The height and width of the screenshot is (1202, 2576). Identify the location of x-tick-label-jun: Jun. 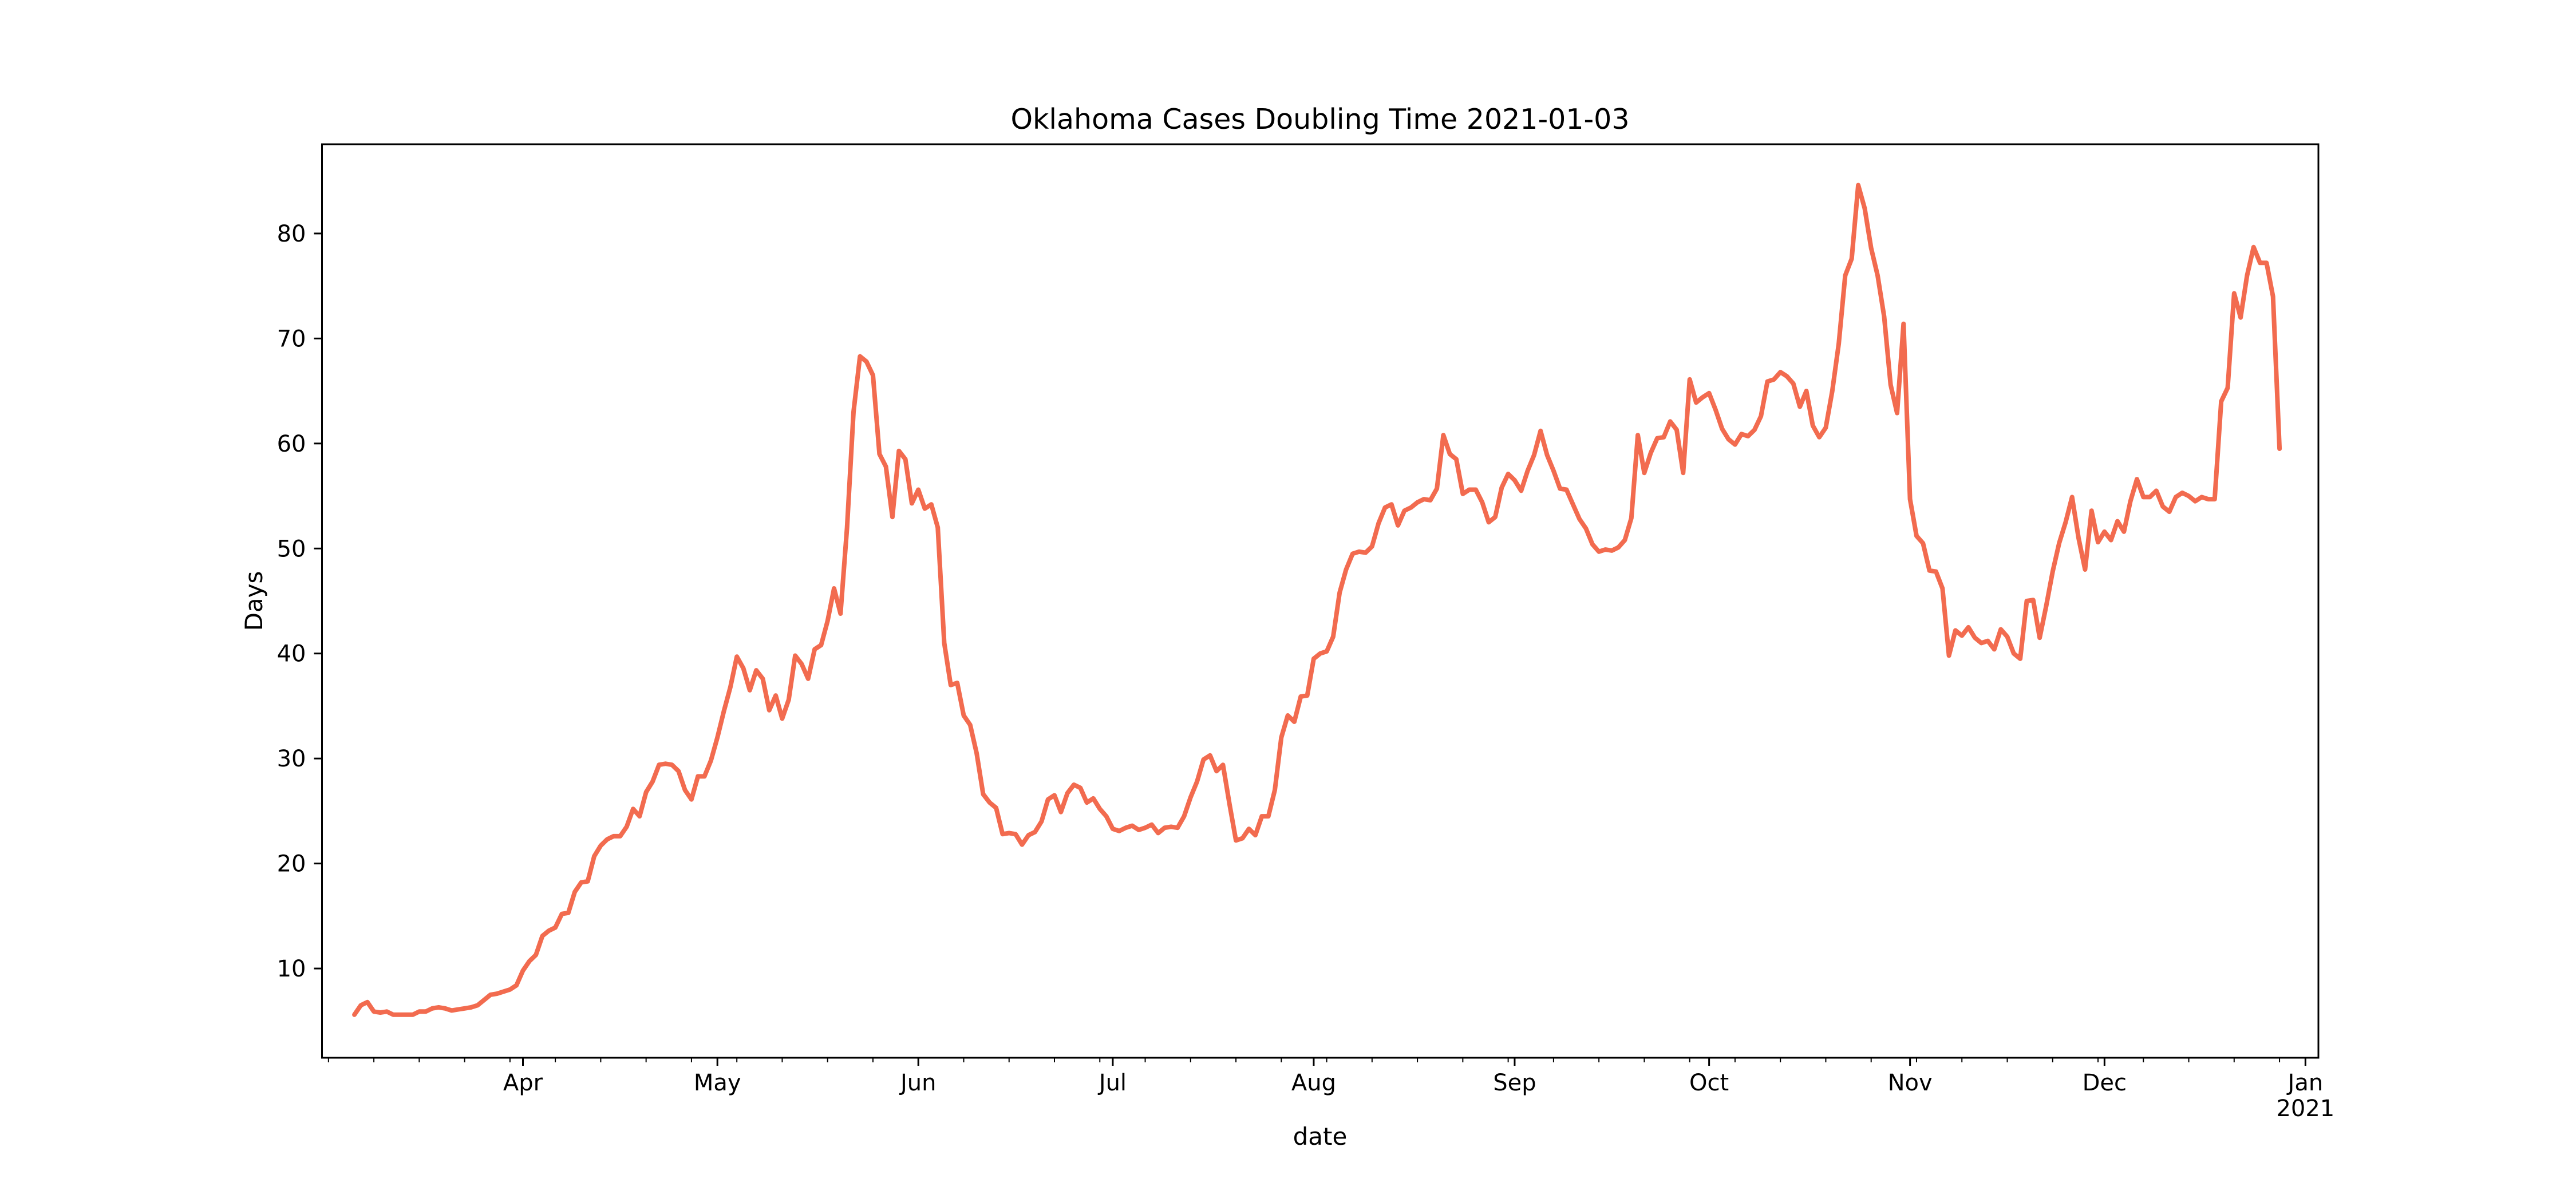
(918, 1083).